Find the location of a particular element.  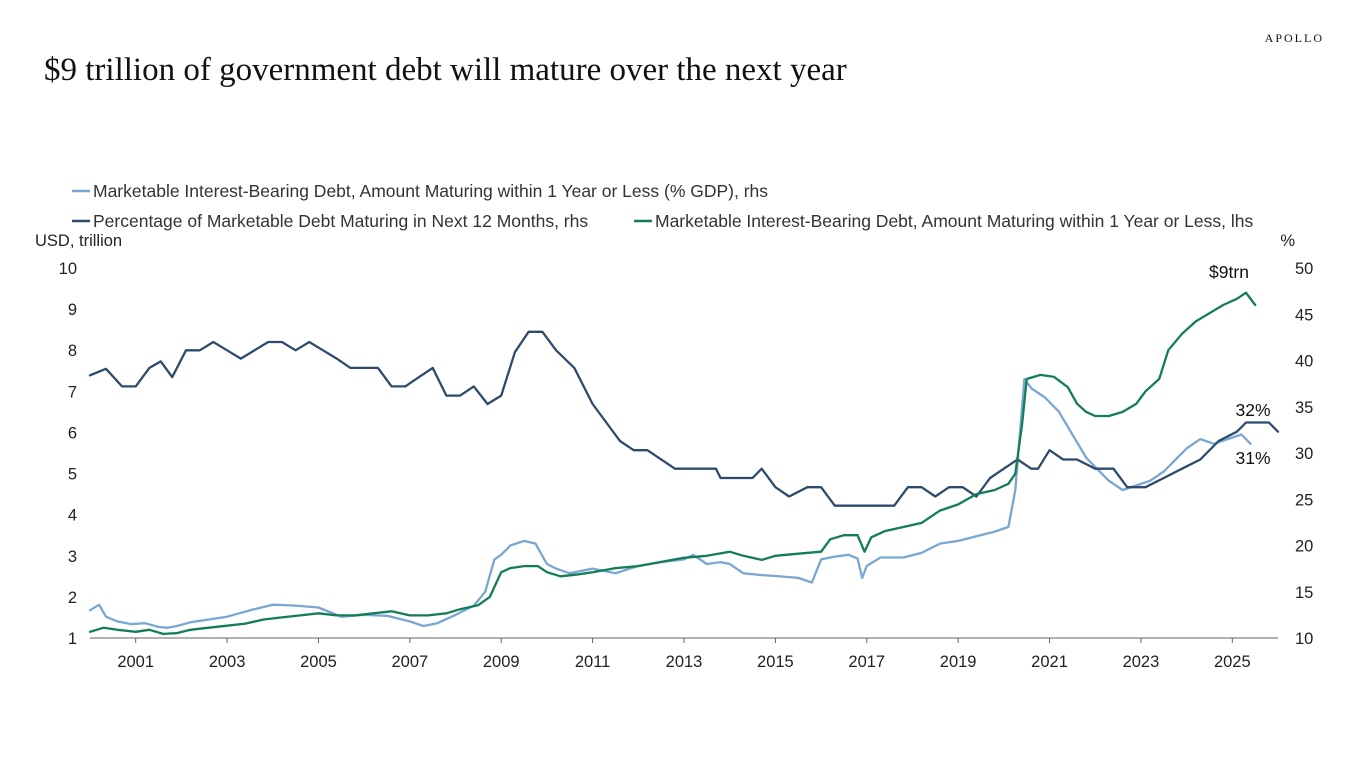

x-tick-label: 2025 is located at coordinates (1232, 662).